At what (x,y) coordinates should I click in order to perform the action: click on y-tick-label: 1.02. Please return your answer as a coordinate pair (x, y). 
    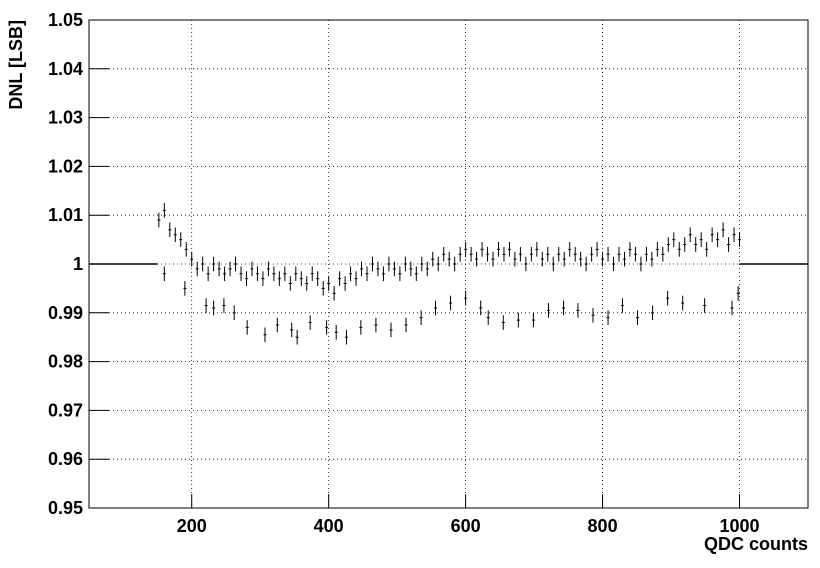
    Looking at the image, I should click on (65, 166).